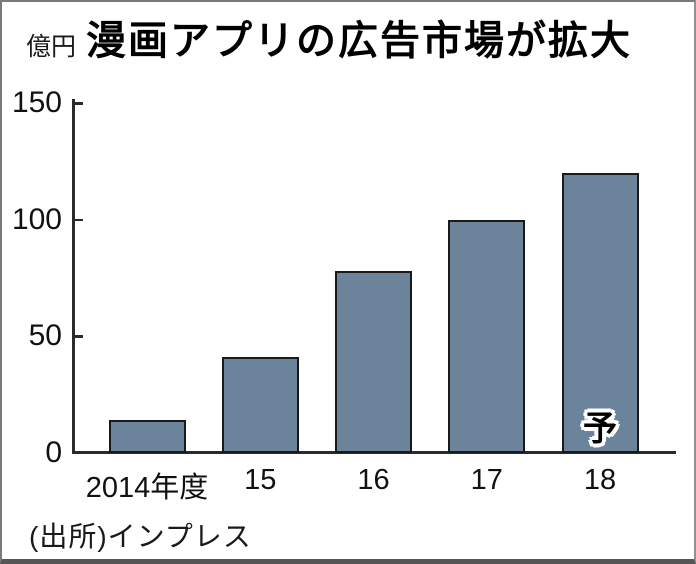 The image size is (696, 564). Describe the element at coordinates (53, 452) in the screenshot. I see `y-tick-label: 0` at that location.